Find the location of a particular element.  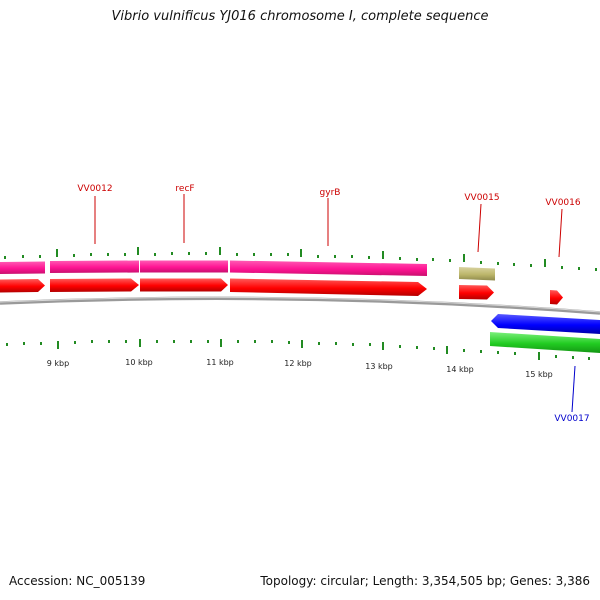

accession-value: NC_005139 is located at coordinates (111, 581).